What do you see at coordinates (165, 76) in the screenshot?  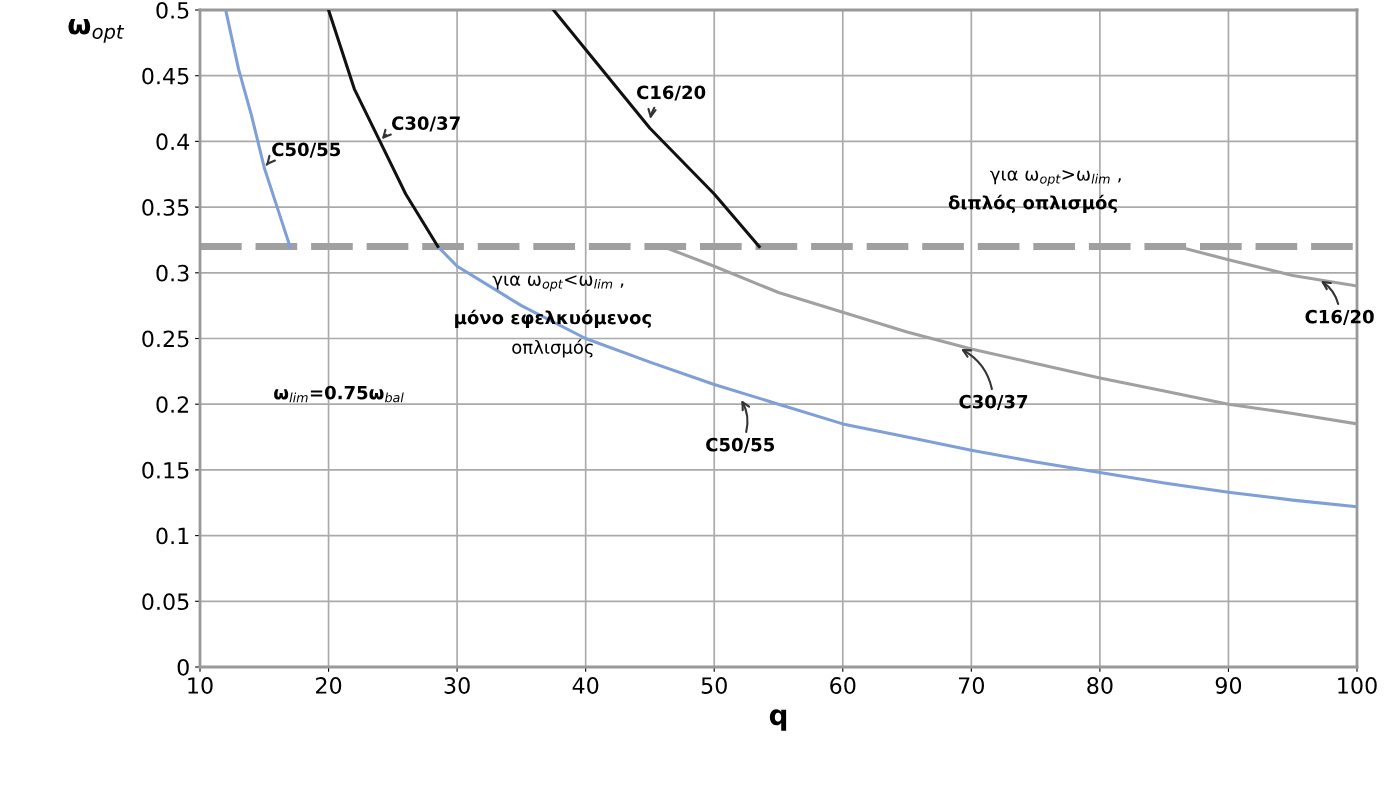 I see `y-tick-label: 0.45` at bounding box center [165, 76].